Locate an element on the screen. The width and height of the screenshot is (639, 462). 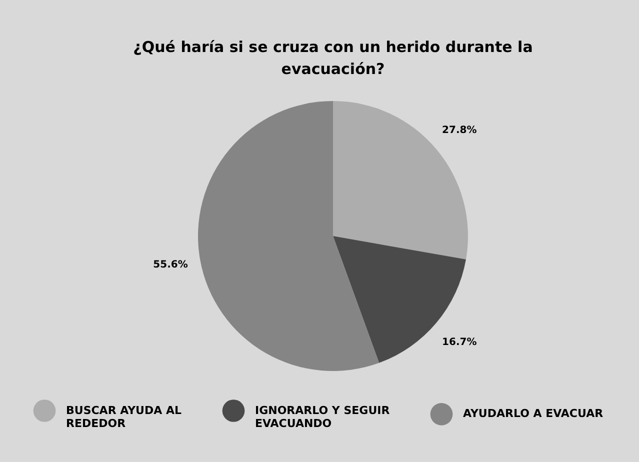
chart-title: ¿Qué haría si se cruza con un herido durante la evacuación? is located at coordinates (333, 58).